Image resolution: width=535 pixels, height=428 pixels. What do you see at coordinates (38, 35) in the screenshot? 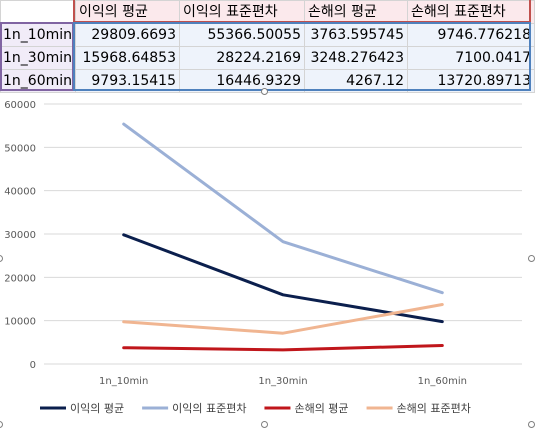
I see `row-label-cell: 1n_10min` at bounding box center [38, 35].